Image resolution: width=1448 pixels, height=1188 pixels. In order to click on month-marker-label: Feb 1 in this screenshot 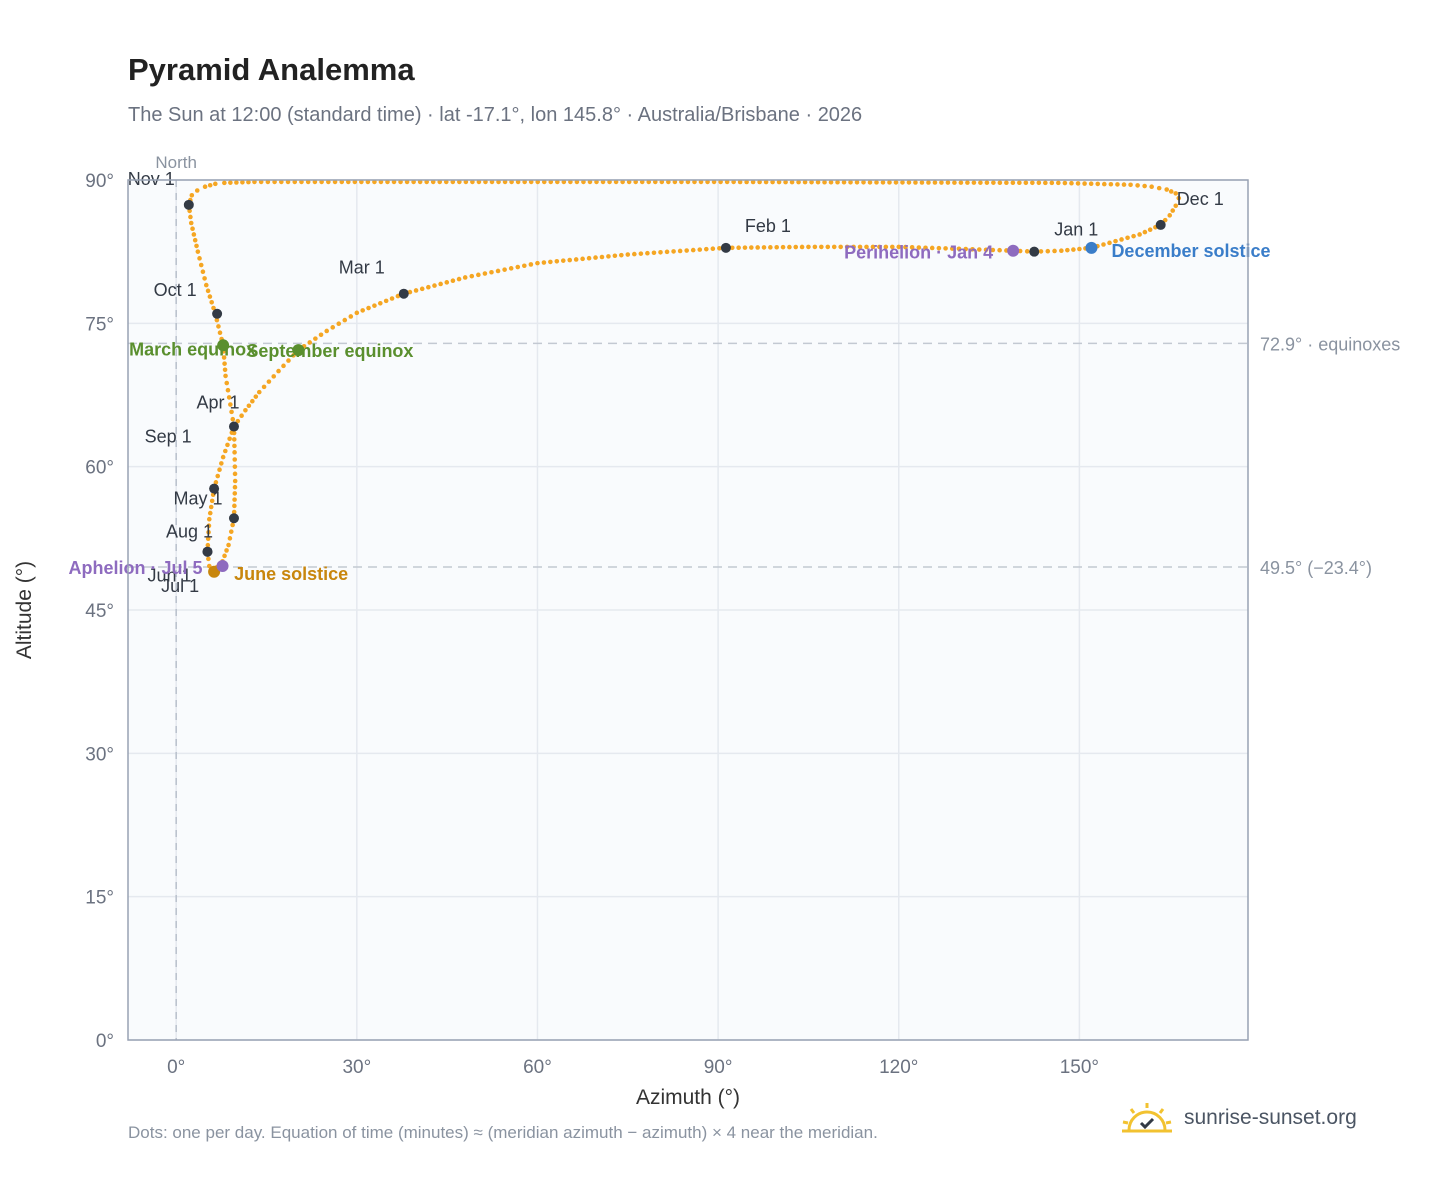, I will do `click(768, 226)`.